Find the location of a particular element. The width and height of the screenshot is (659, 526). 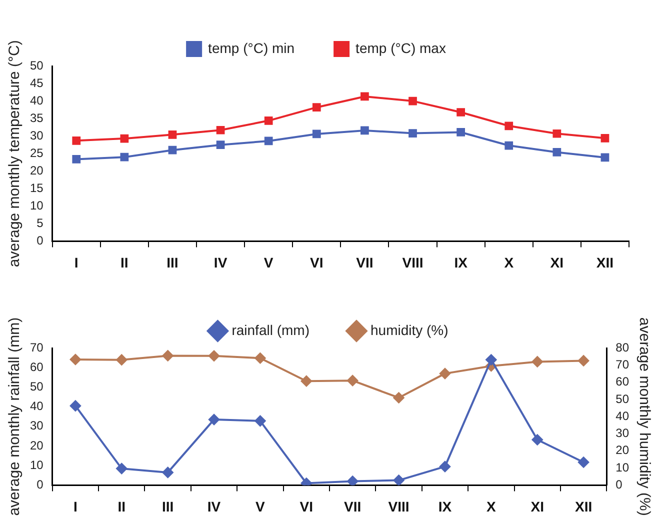

y2-axis-title: average monthly humidity (%) is located at coordinates (644, 416).